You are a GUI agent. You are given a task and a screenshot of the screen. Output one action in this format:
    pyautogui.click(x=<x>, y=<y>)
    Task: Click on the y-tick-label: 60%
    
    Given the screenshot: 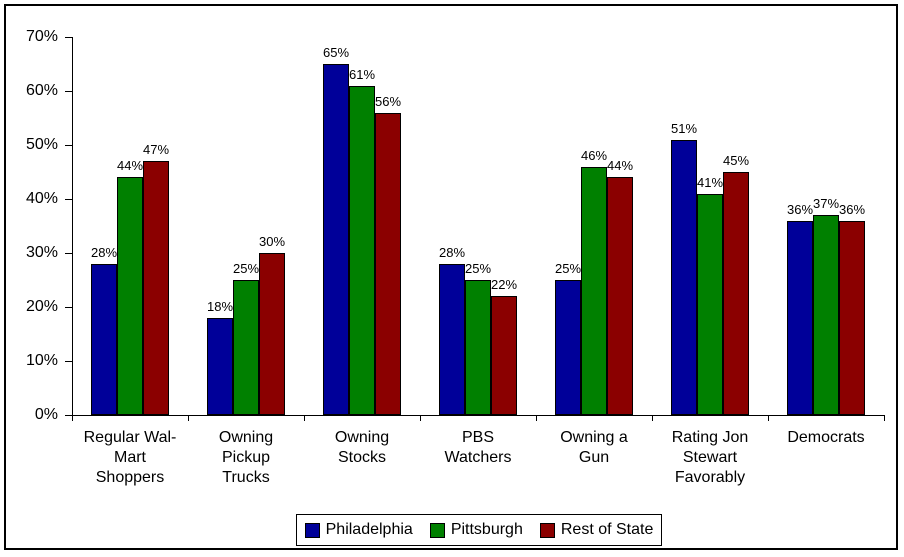 What is the action you would take?
    pyautogui.click(x=41, y=90)
    